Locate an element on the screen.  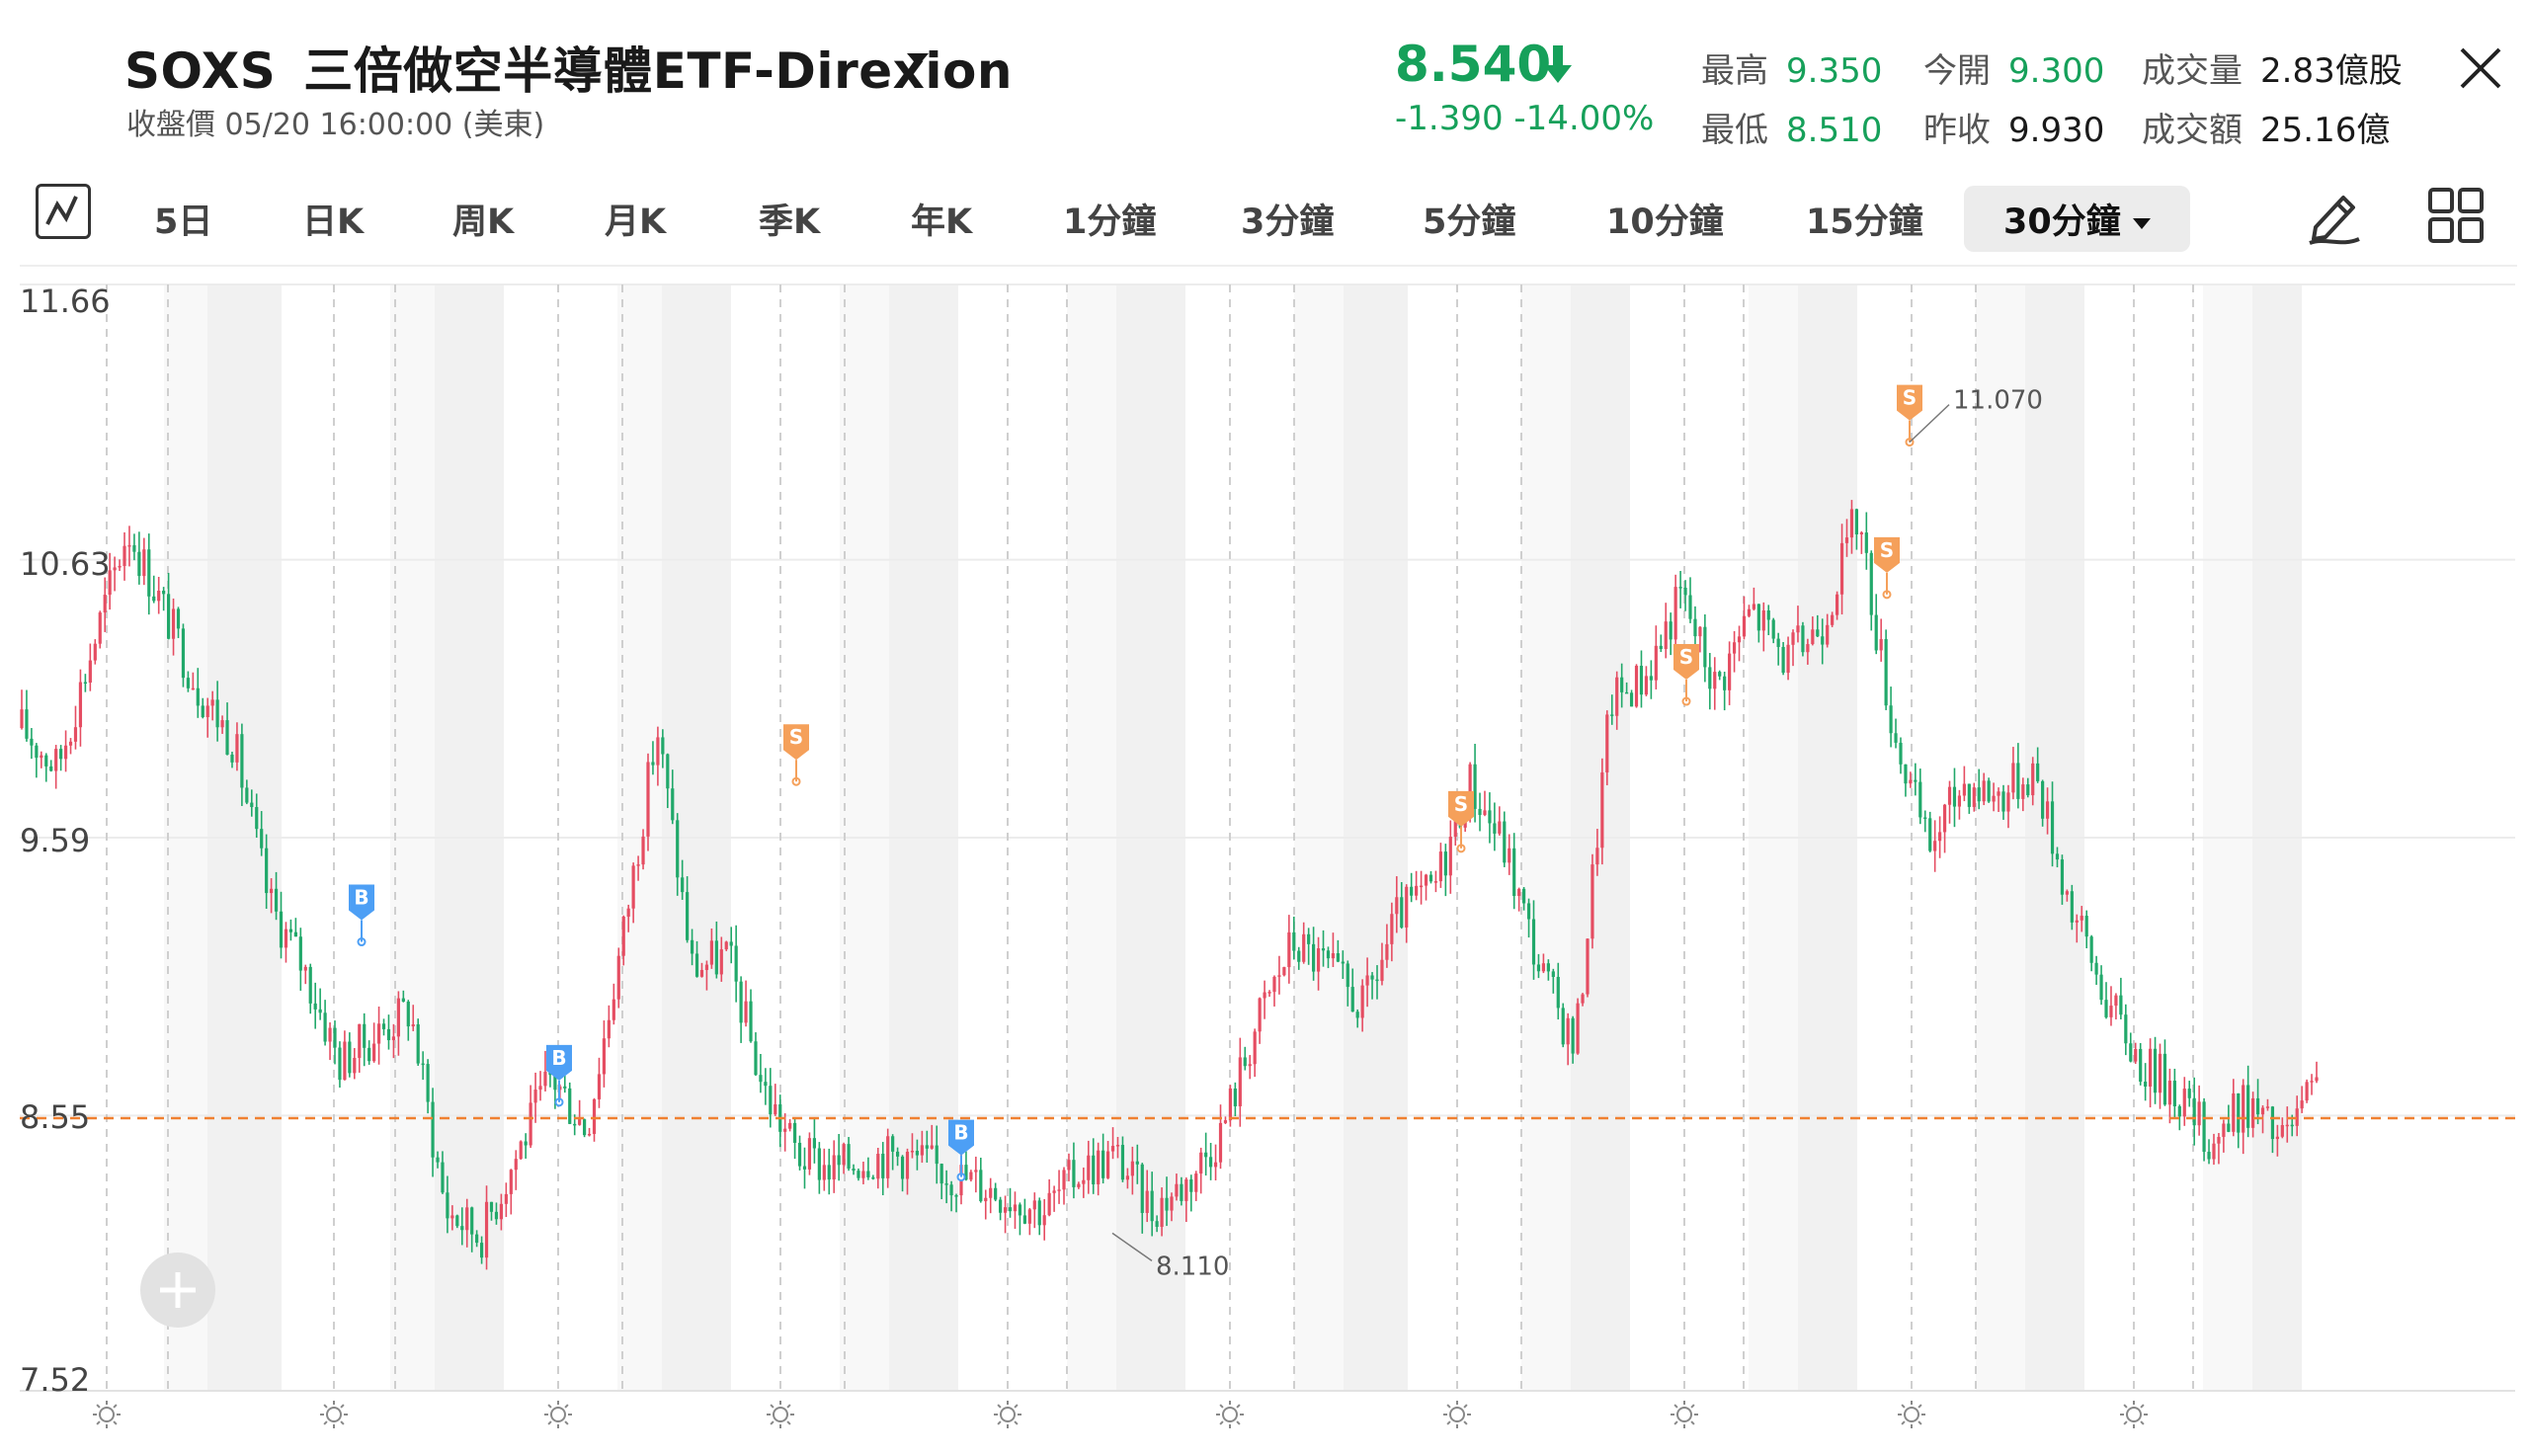
tab-5d: 5日 is located at coordinates (183, 222).